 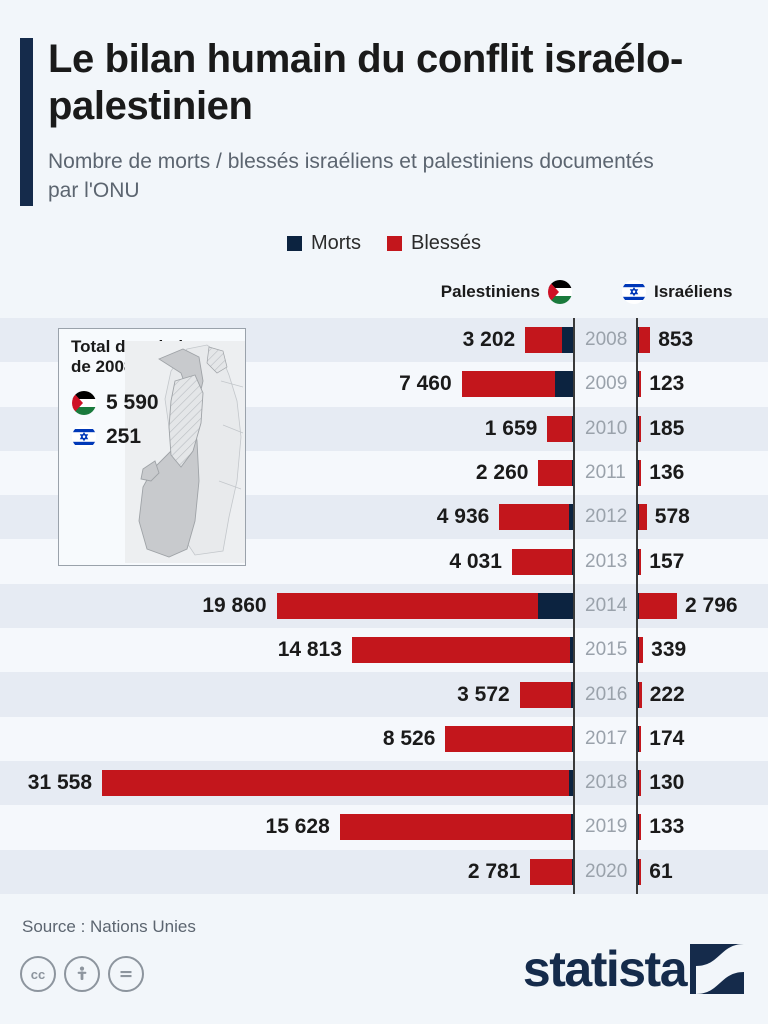 What do you see at coordinates (633, 969) in the screenshot?
I see `statista-branding: statista` at bounding box center [633, 969].